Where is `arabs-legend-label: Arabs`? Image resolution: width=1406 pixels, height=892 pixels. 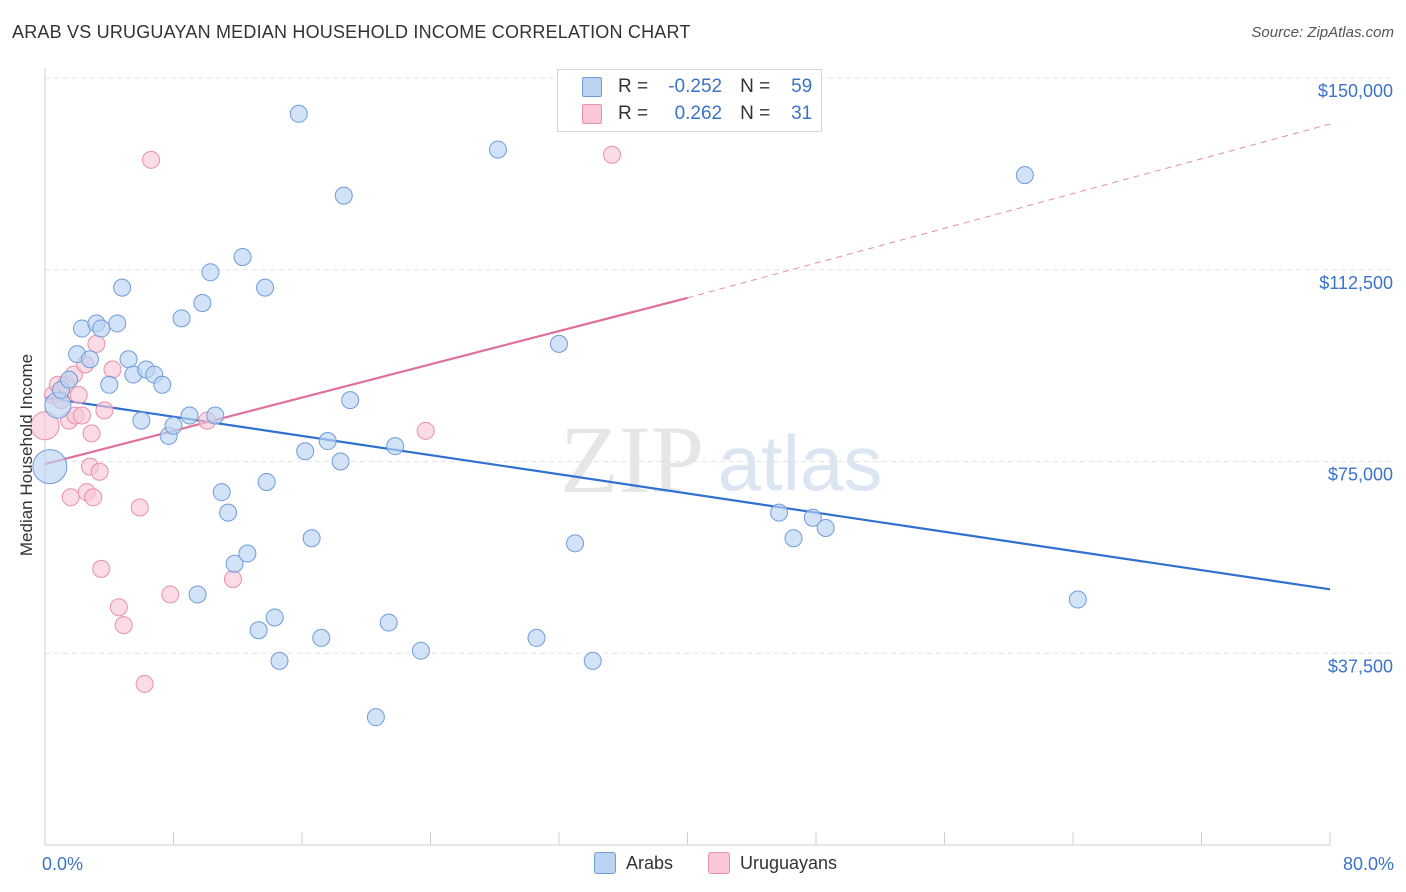 arabs-legend-label: Arabs is located at coordinates (650, 862).